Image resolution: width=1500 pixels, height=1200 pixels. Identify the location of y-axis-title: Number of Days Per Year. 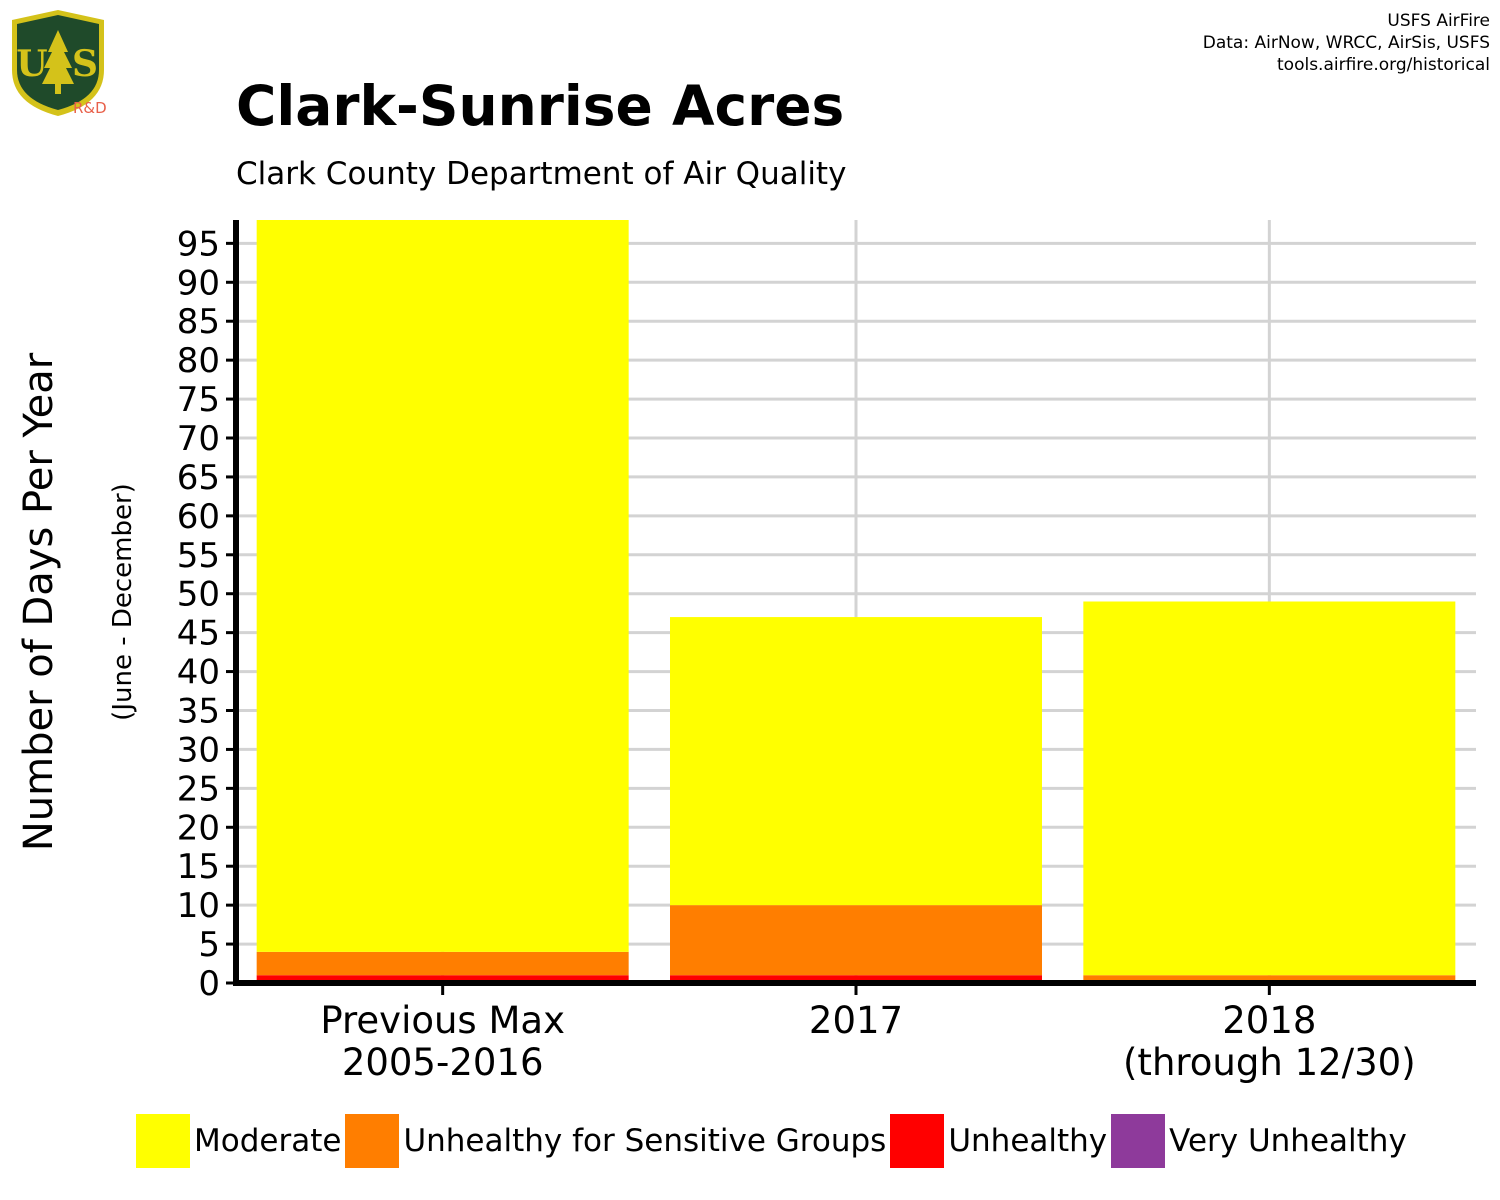
(39, 601).